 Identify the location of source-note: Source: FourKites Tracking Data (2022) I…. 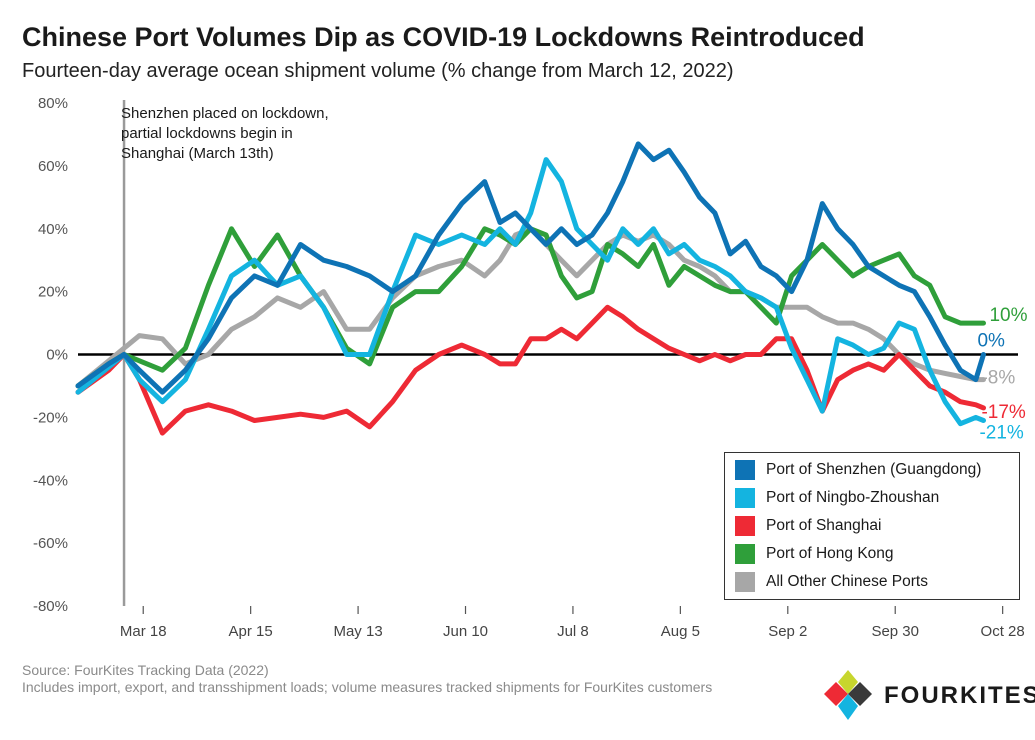
(402, 679).